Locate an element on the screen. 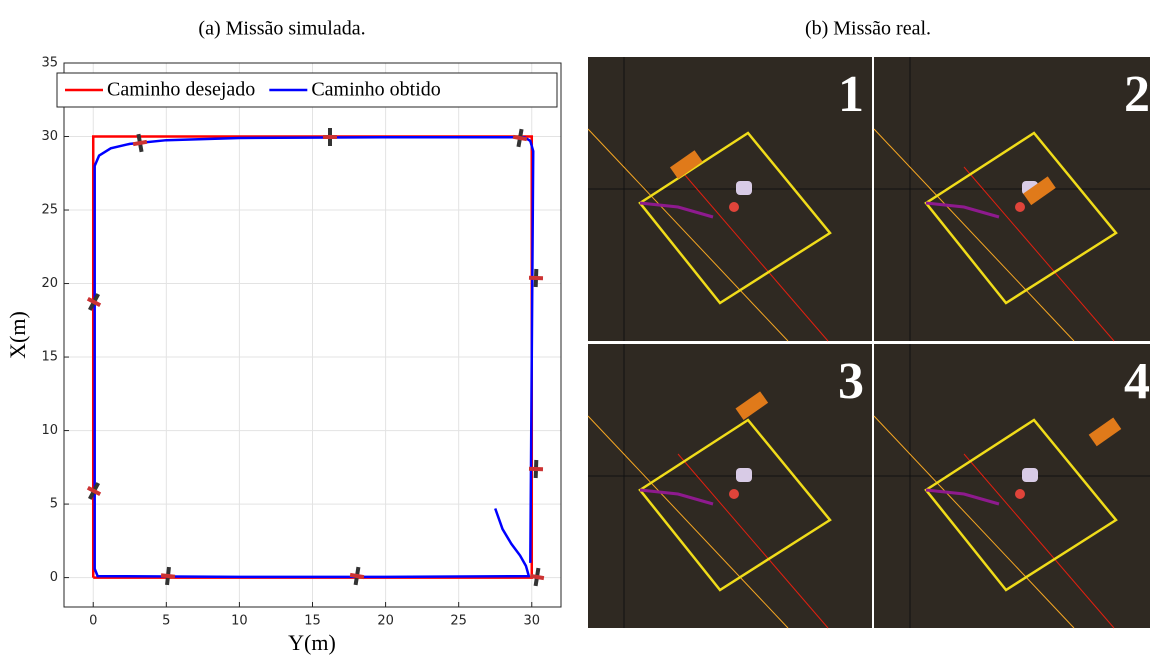  y-tick-label: 0 is located at coordinates (54, 577).